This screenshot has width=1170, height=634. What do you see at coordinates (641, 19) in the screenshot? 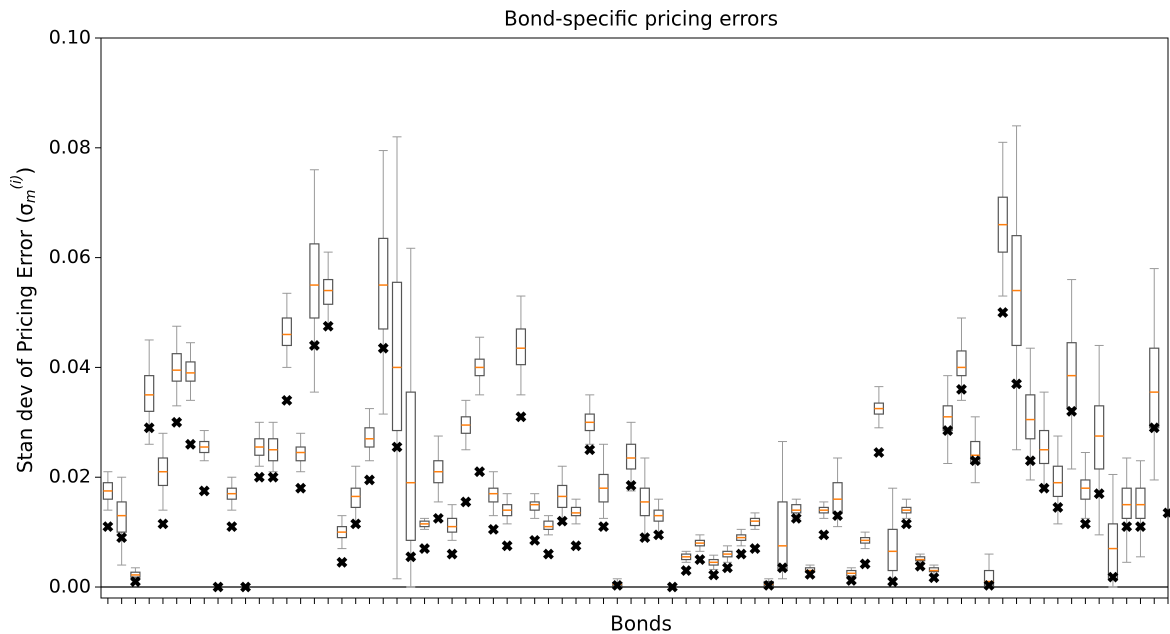
I see `chart-title: Bond-specific pricing errors` at bounding box center [641, 19].